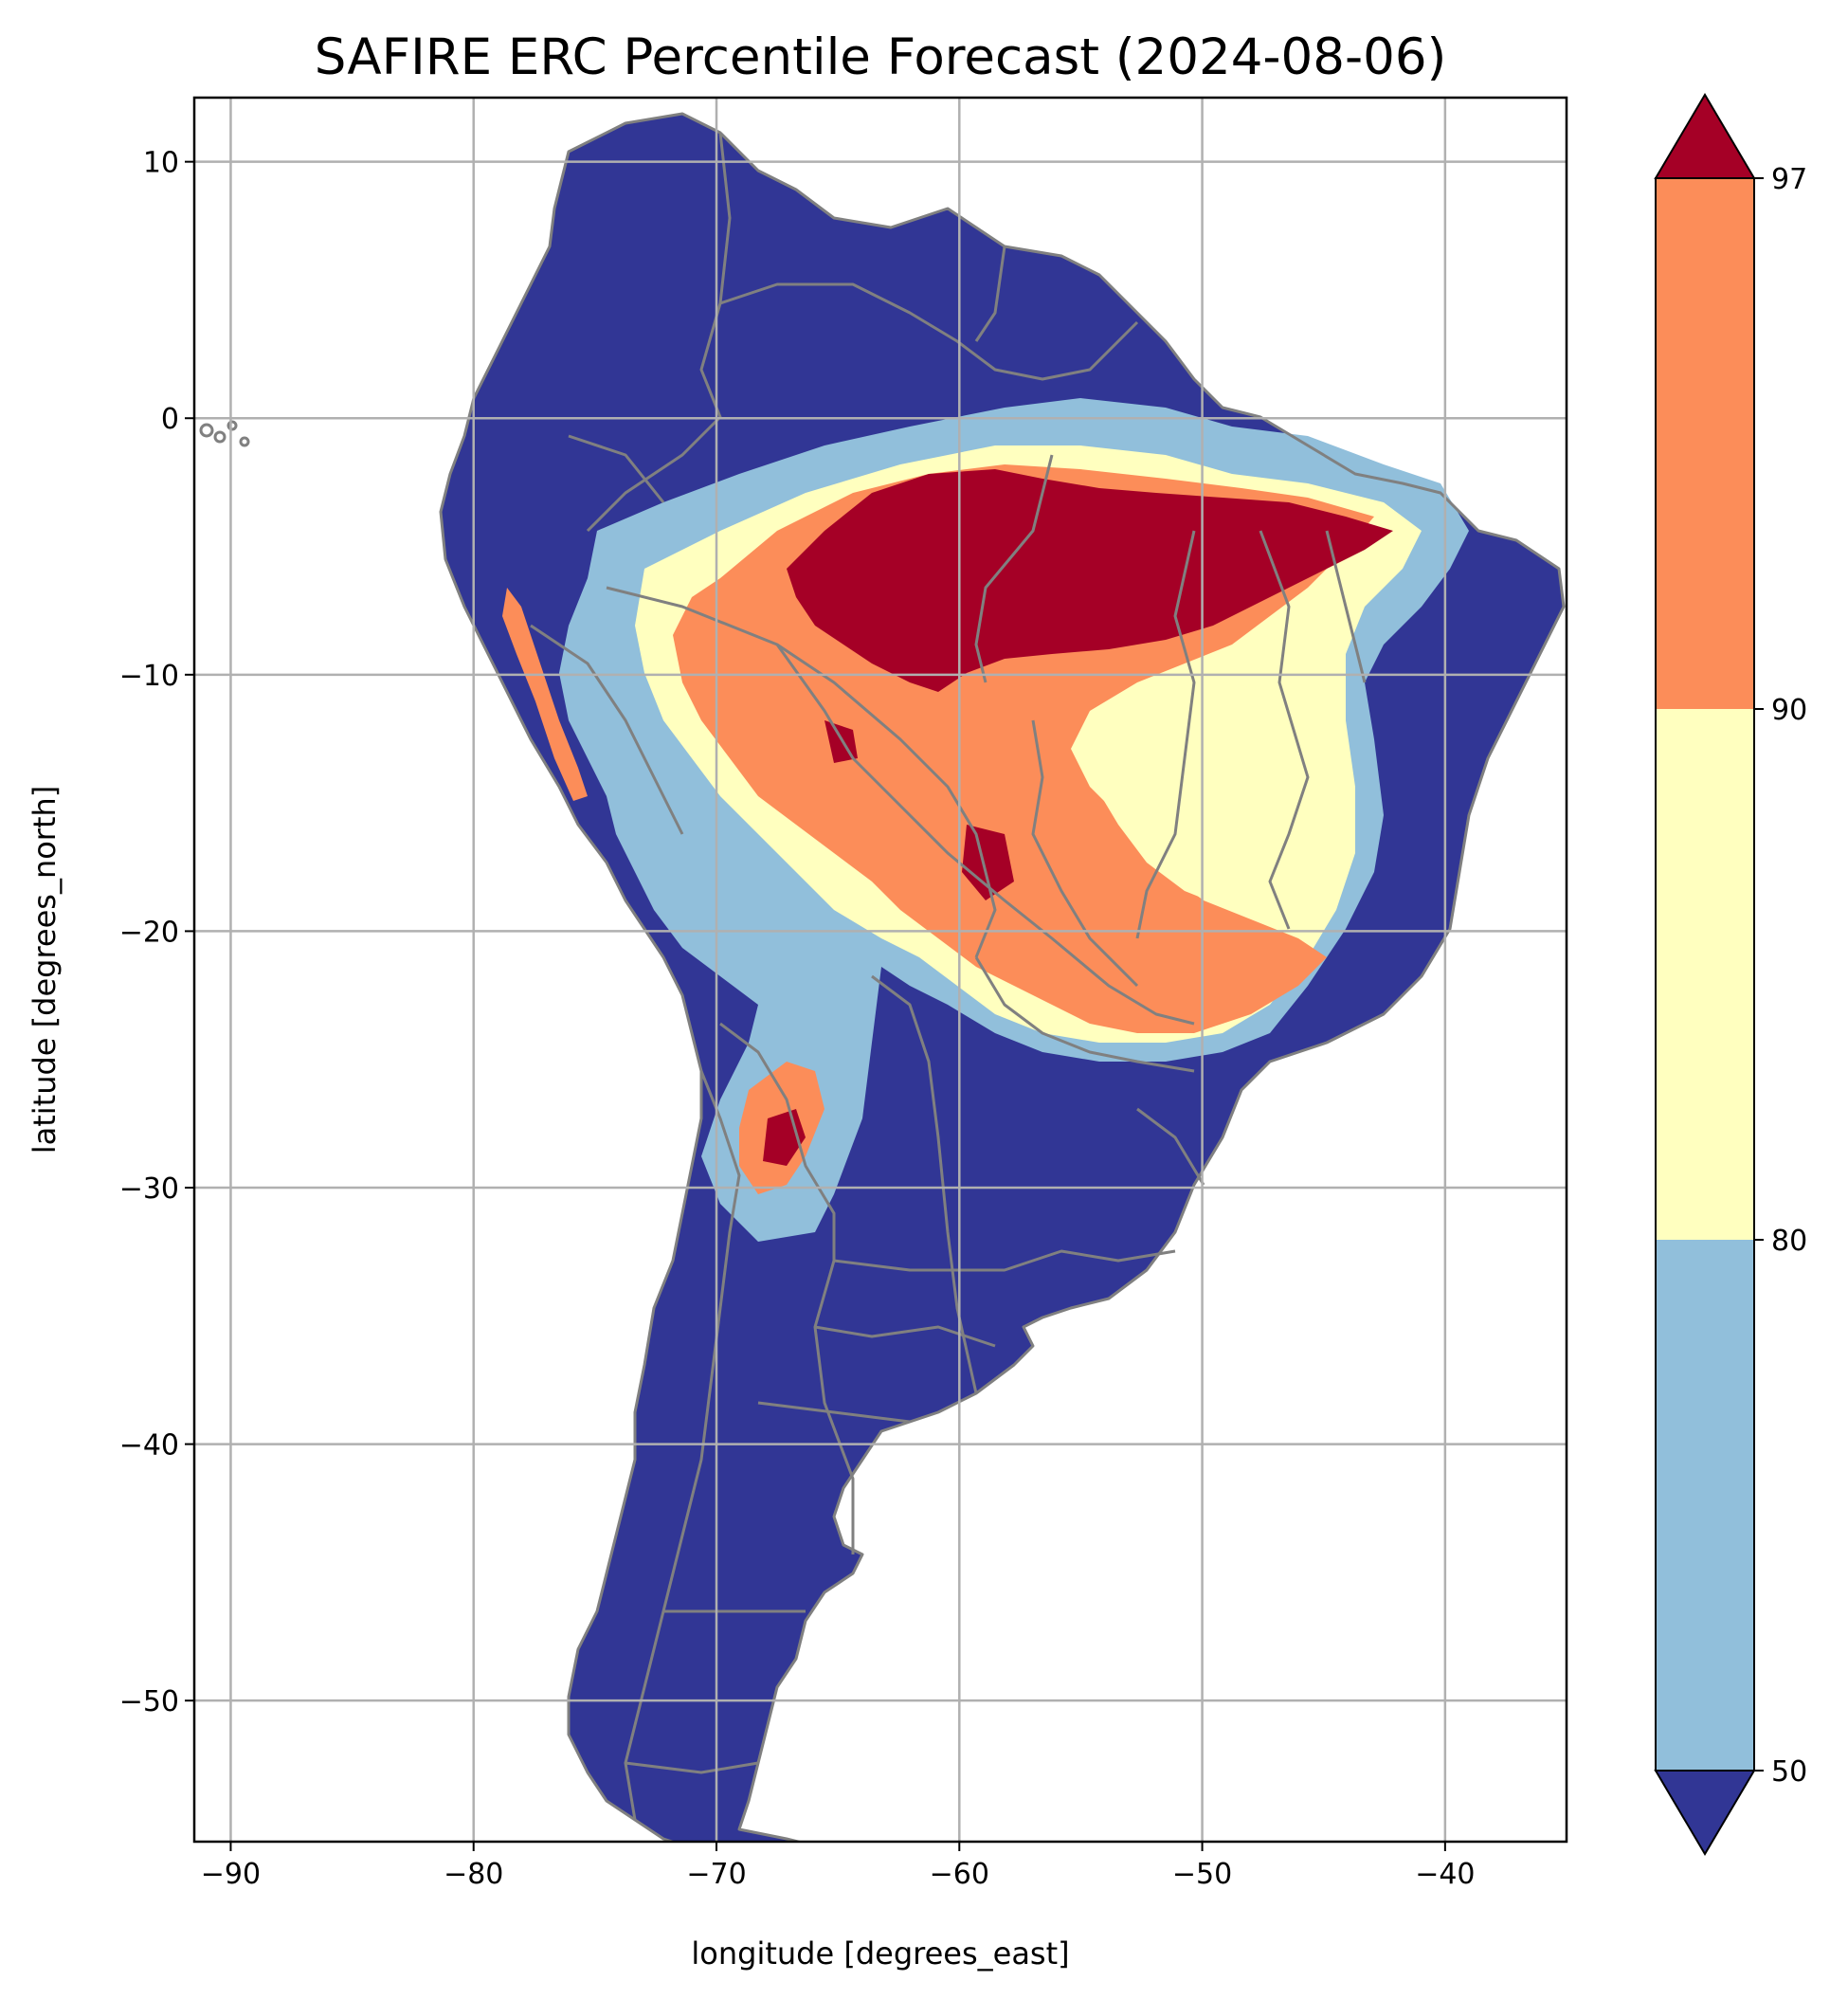  Describe the element at coordinates (1789, 1242) in the screenshot. I see `colorbar-tick-label: 80` at that location.